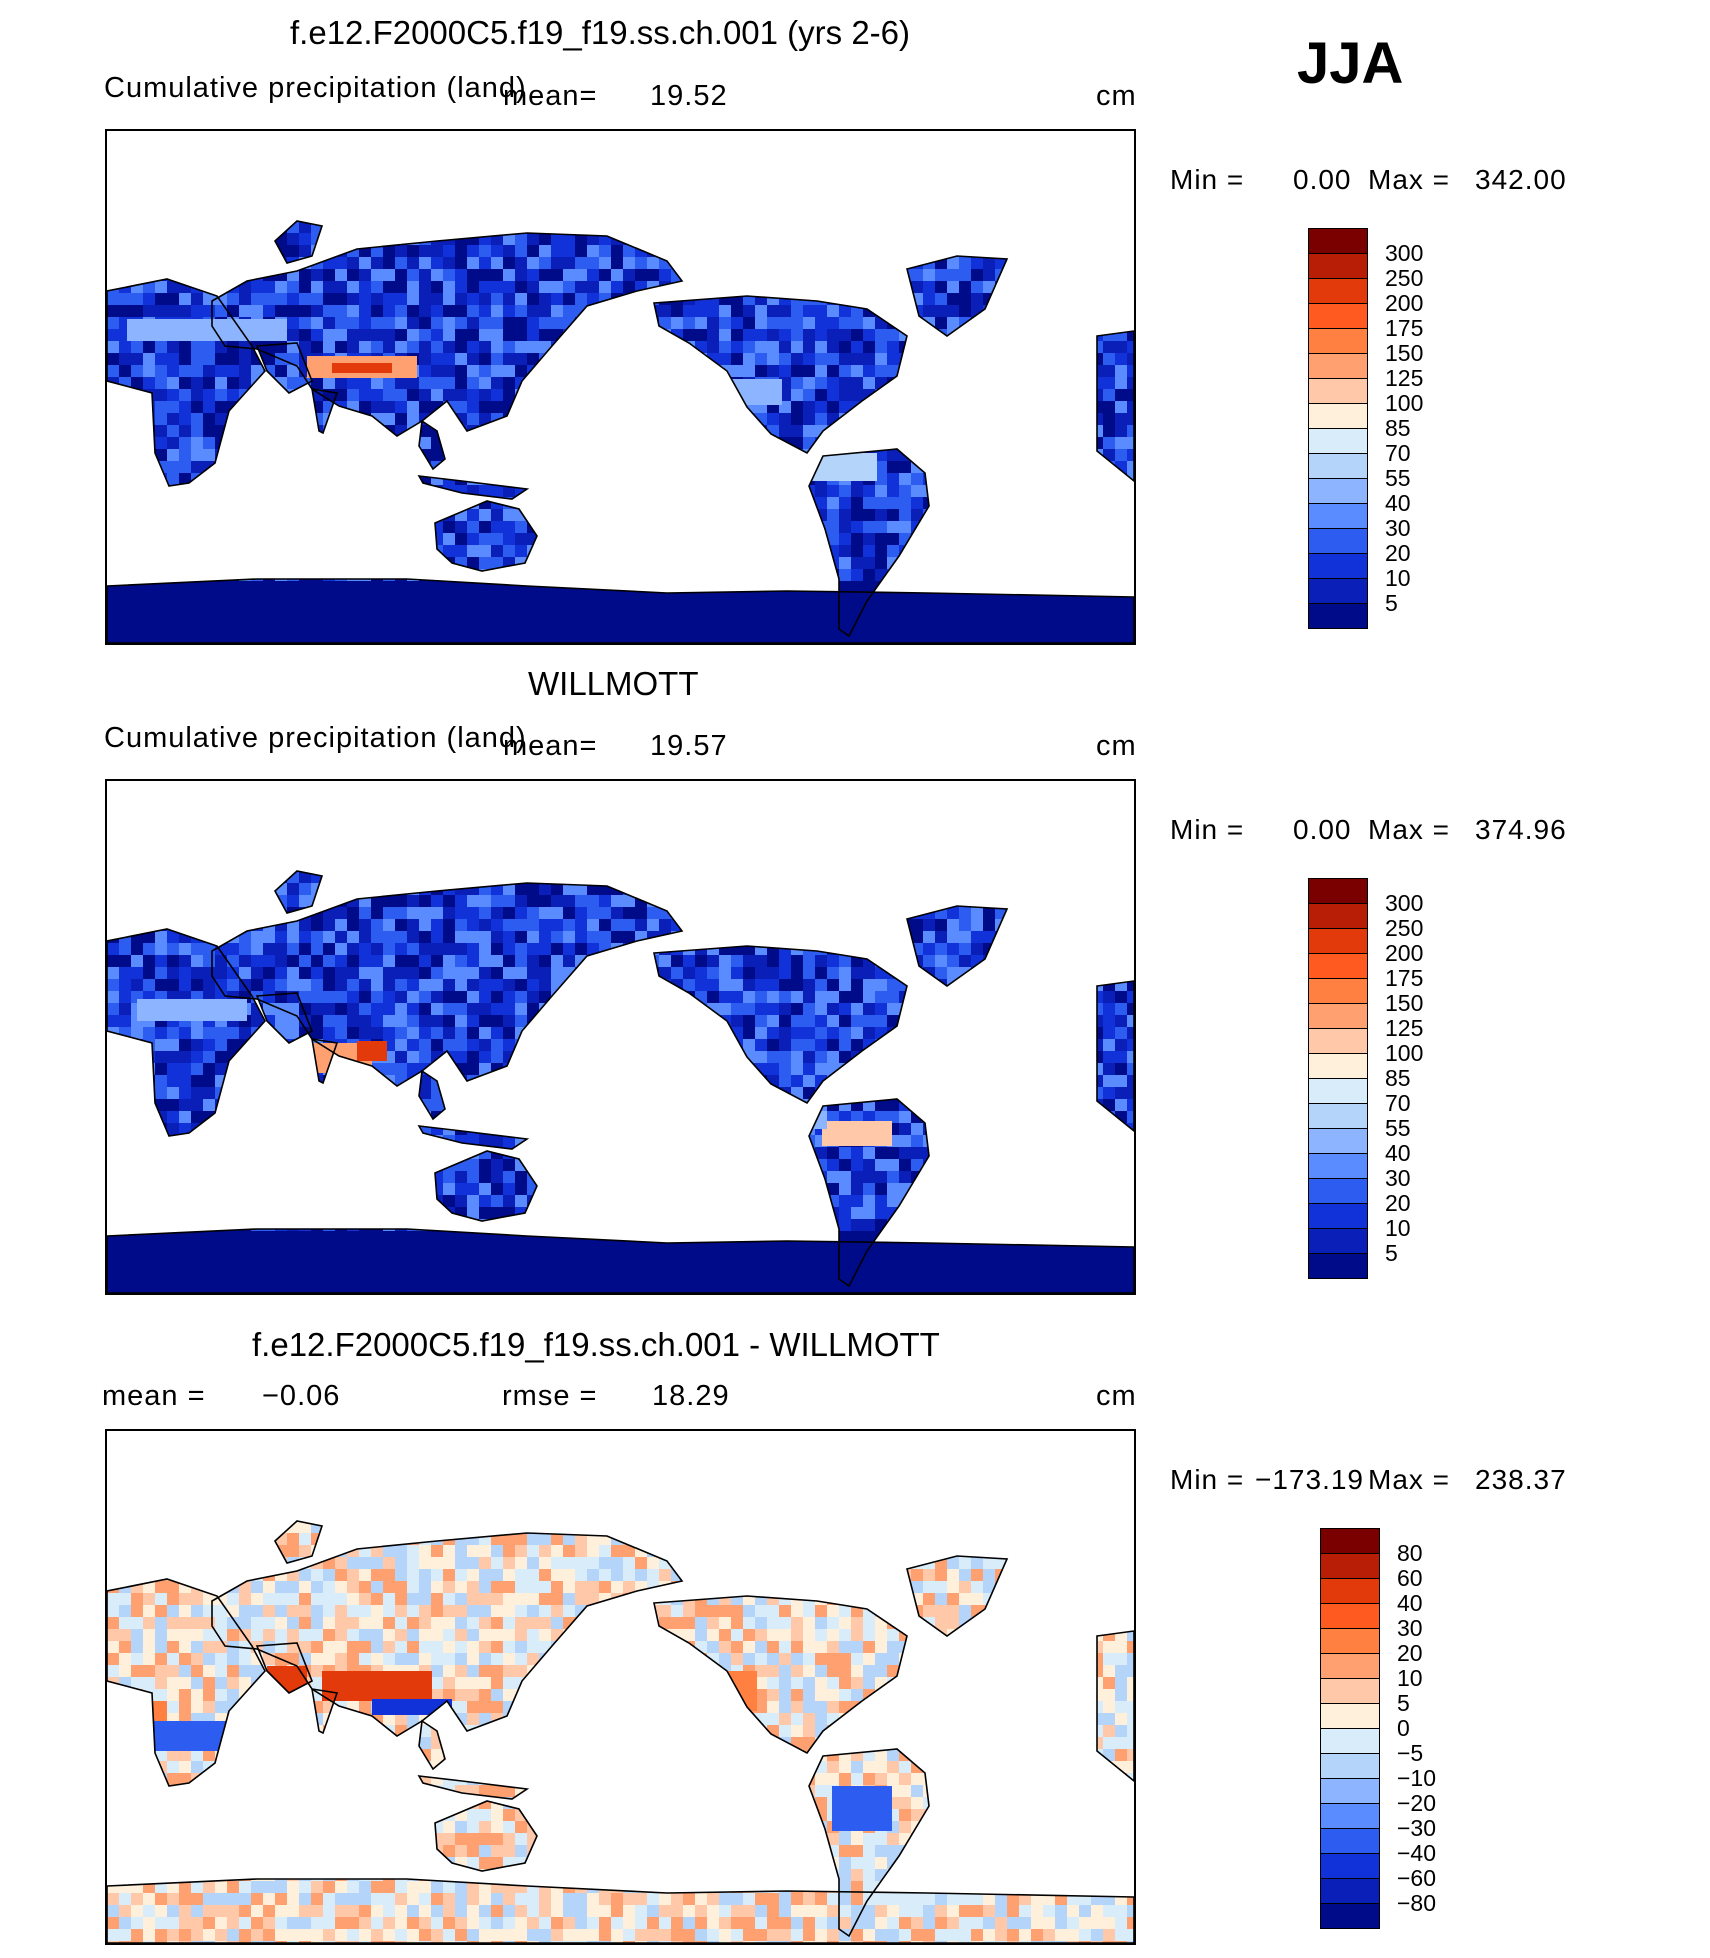 The width and height of the screenshot is (1710, 1958). I want to click on mean-value: −0.06, so click(301, 1396).